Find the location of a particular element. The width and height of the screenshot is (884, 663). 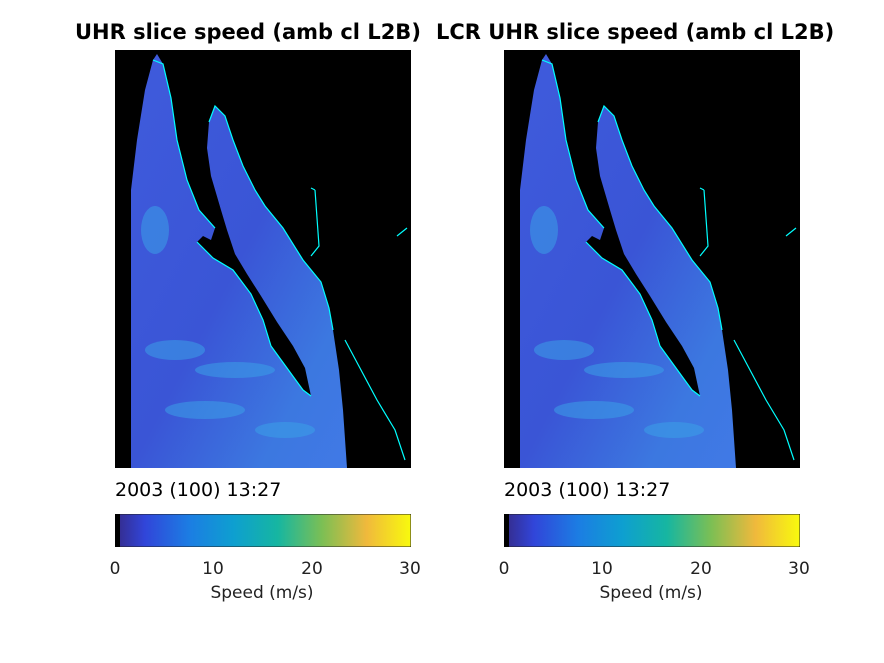

right-colorbar-svg is located at coordinates (652, 530).